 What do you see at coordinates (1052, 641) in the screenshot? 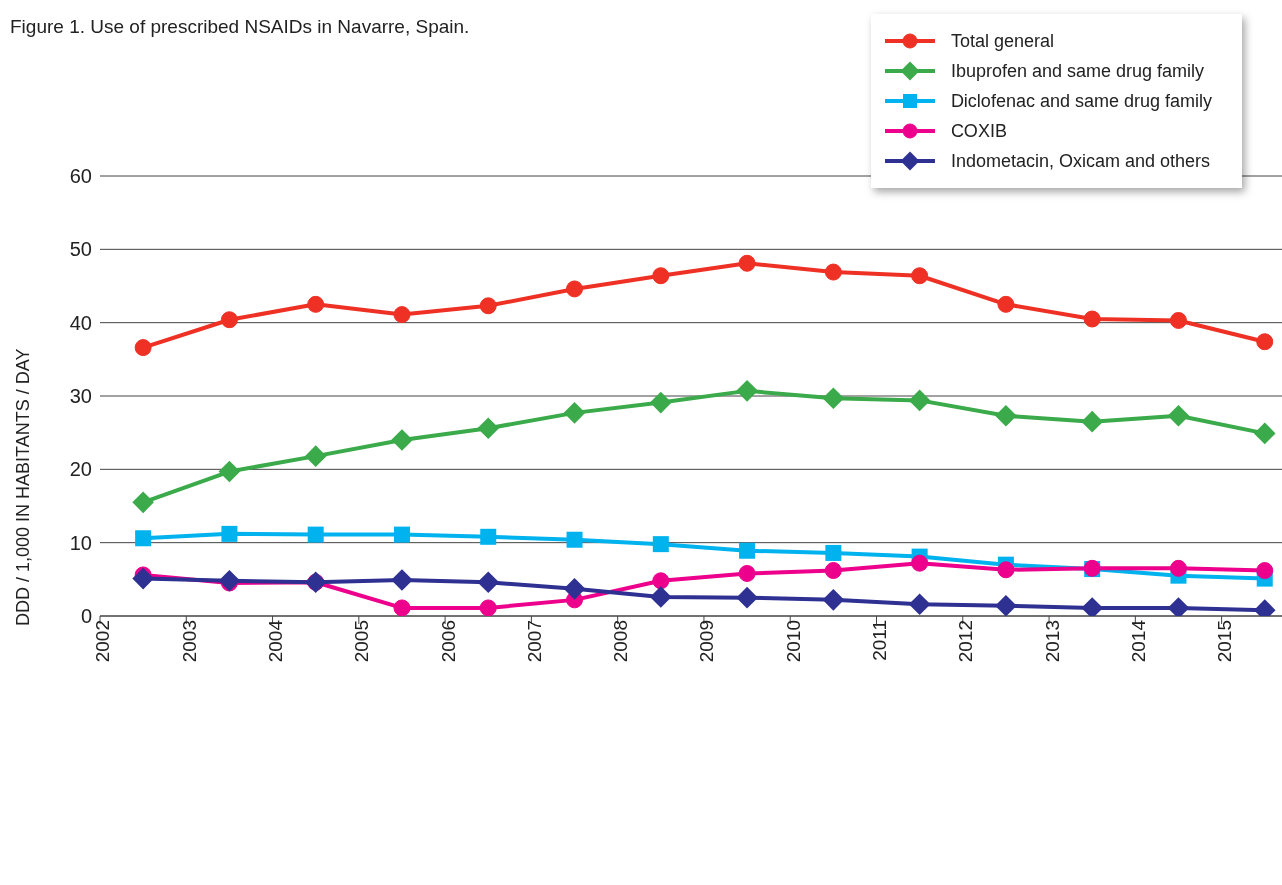
I see `x-tick-label: 2013` at bounding box center [1052, 641].